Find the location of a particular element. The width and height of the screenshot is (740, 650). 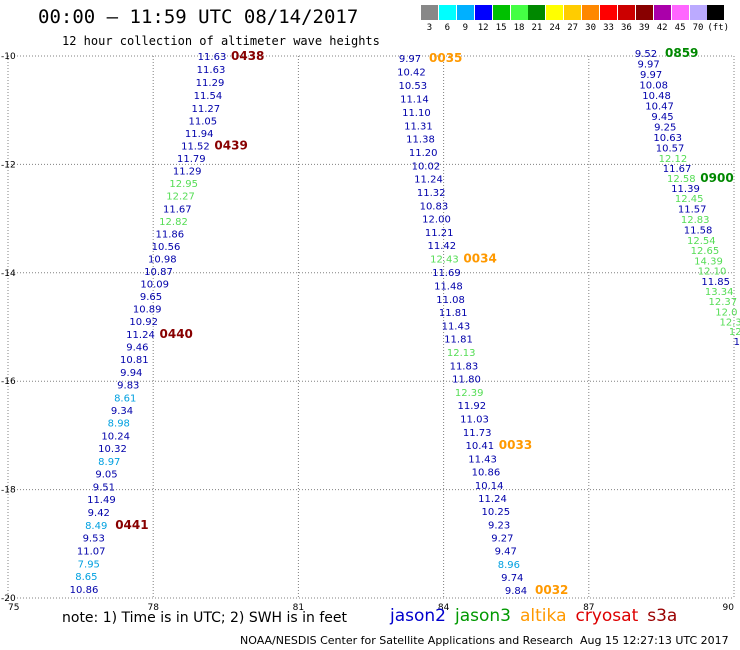

generated-timestamp: Aug 15 12:27:13 UTC 2017 is located at coordinates (654, 640).